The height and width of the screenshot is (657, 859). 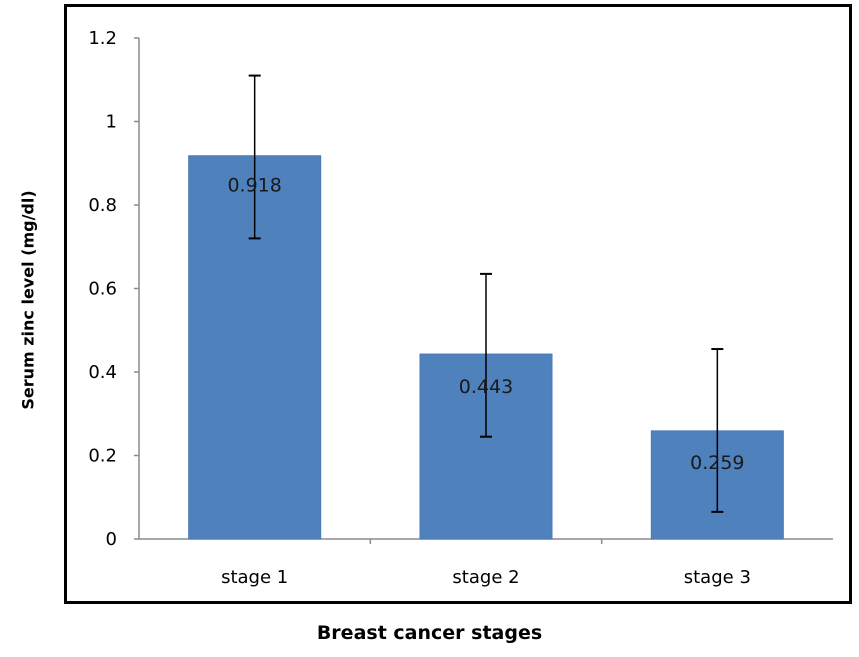 I want to click on data-label: 0.918, so click(x=254, y=186).